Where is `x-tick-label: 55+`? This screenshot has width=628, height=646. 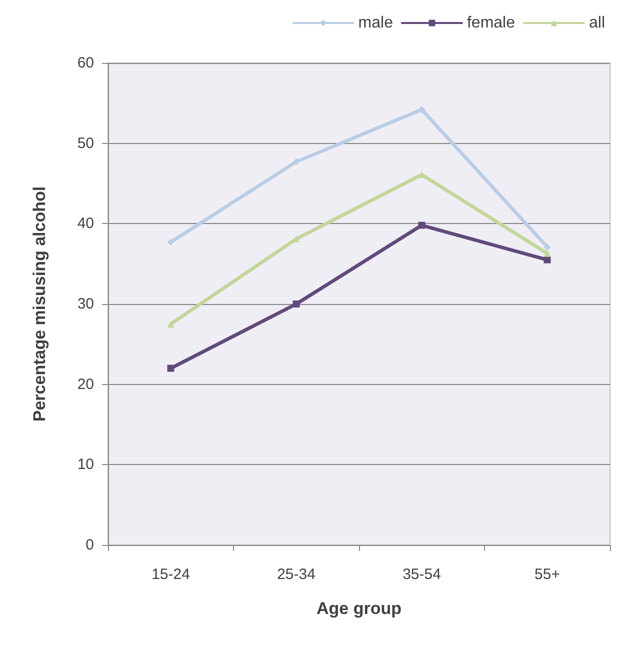 x-tick-label: 55+ is located at coordinates (547, 574).